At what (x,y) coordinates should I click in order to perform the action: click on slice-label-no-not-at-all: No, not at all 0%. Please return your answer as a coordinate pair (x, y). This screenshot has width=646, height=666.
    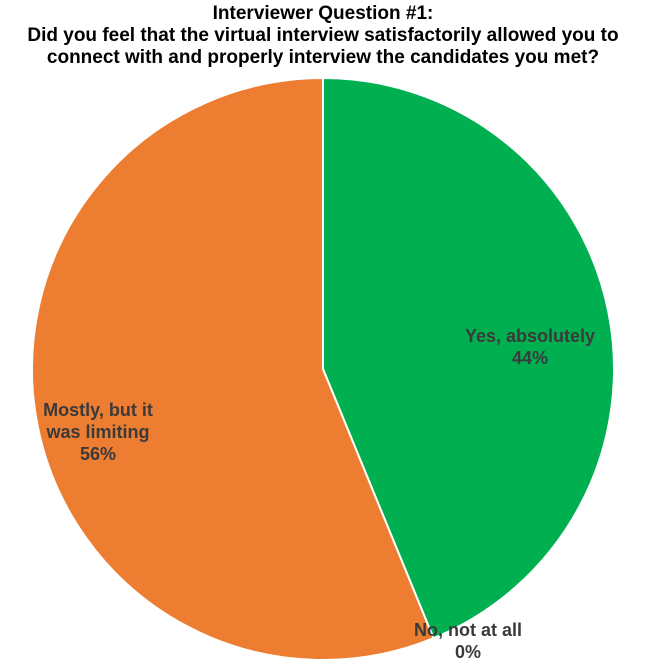
    Looking at the image, I should click on (468, 641).